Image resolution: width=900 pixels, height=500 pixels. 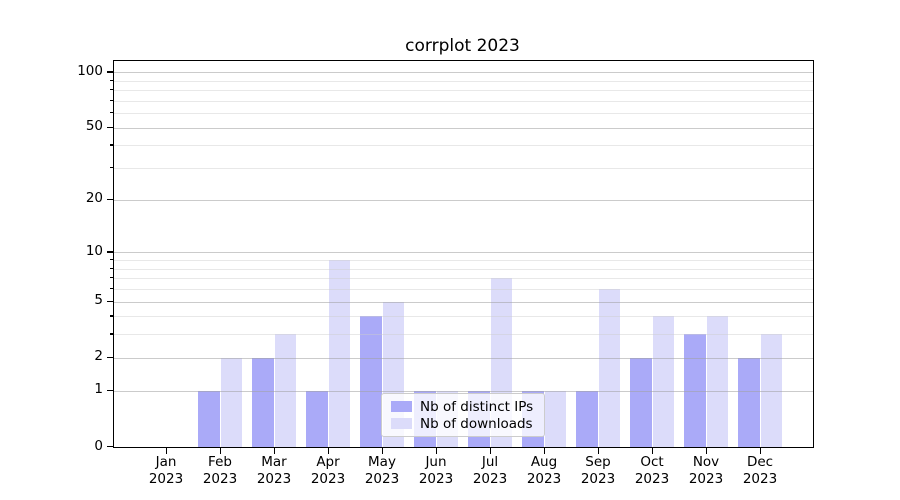 What do you see at coordinates (94, 250) in the screenshot?
I see `y-tick-label: 10` at bounding box center [94, 250].